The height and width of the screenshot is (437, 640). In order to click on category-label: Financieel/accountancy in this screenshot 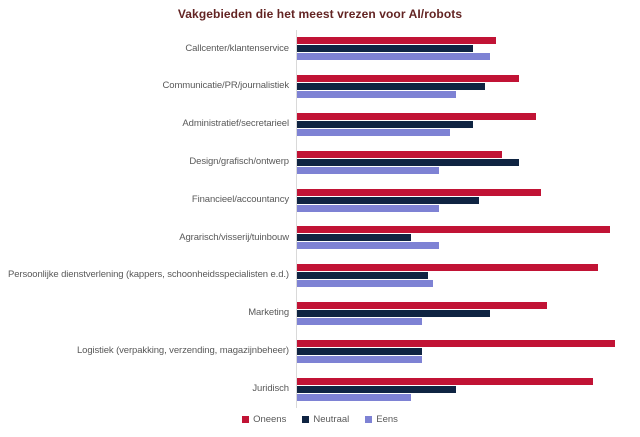, I will do `click(240, 199)`.